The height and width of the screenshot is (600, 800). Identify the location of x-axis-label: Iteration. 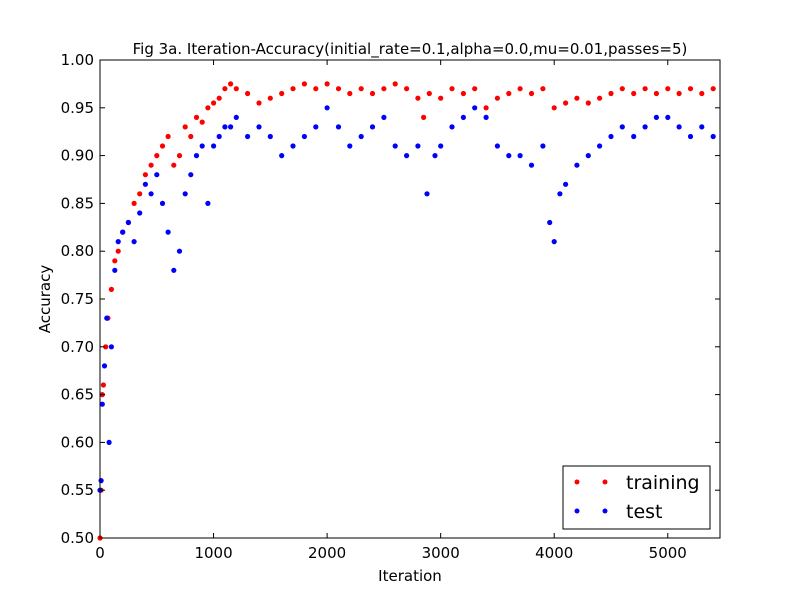
(410, 576).